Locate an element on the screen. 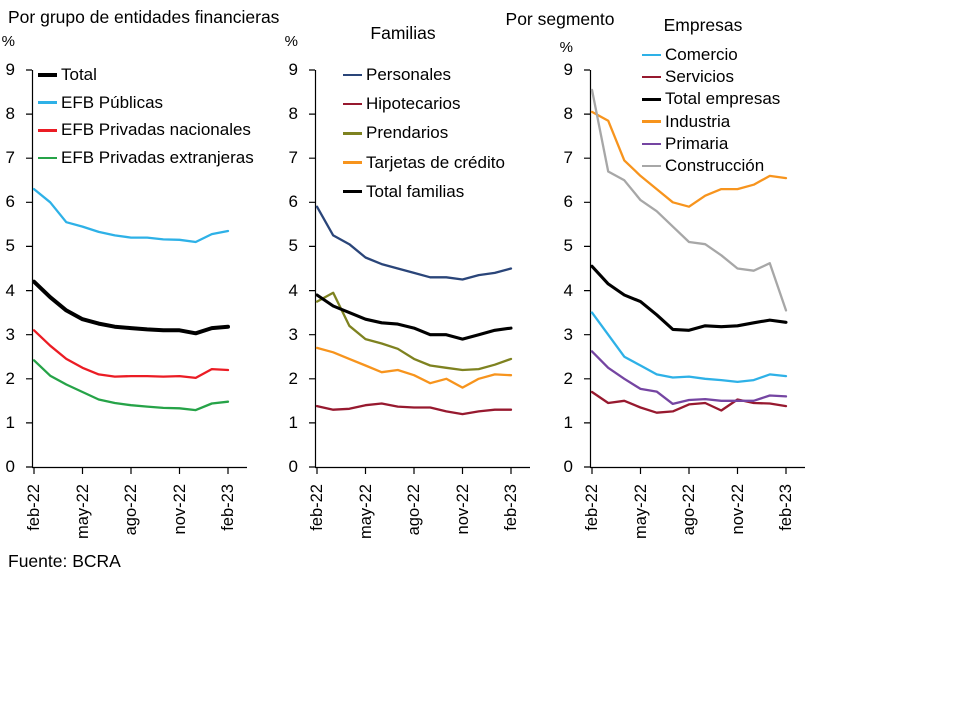  legend-item-total-empresas: Total empresas is located at coordinates (711, 99).